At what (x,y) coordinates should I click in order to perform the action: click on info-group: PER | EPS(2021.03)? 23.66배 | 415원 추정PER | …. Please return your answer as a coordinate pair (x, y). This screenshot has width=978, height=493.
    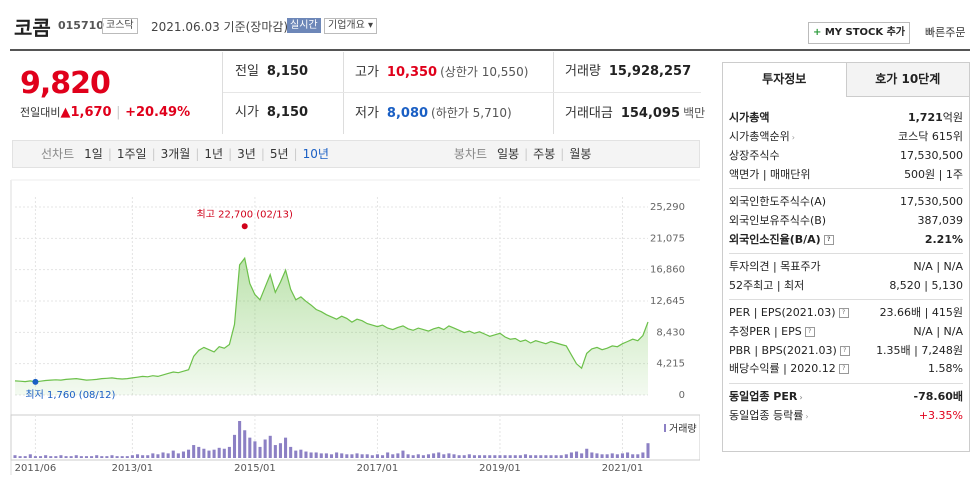
    Looking at the image, I should click on (846, 340).